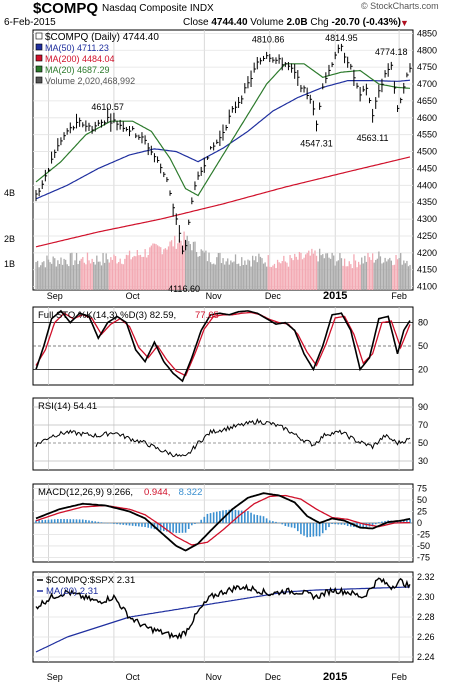 The height and width of the screenshot is (685, 464). Describe the element at coordinates (427, 33) in the screenshot. I see `price-y-tick: 4850` at that location.